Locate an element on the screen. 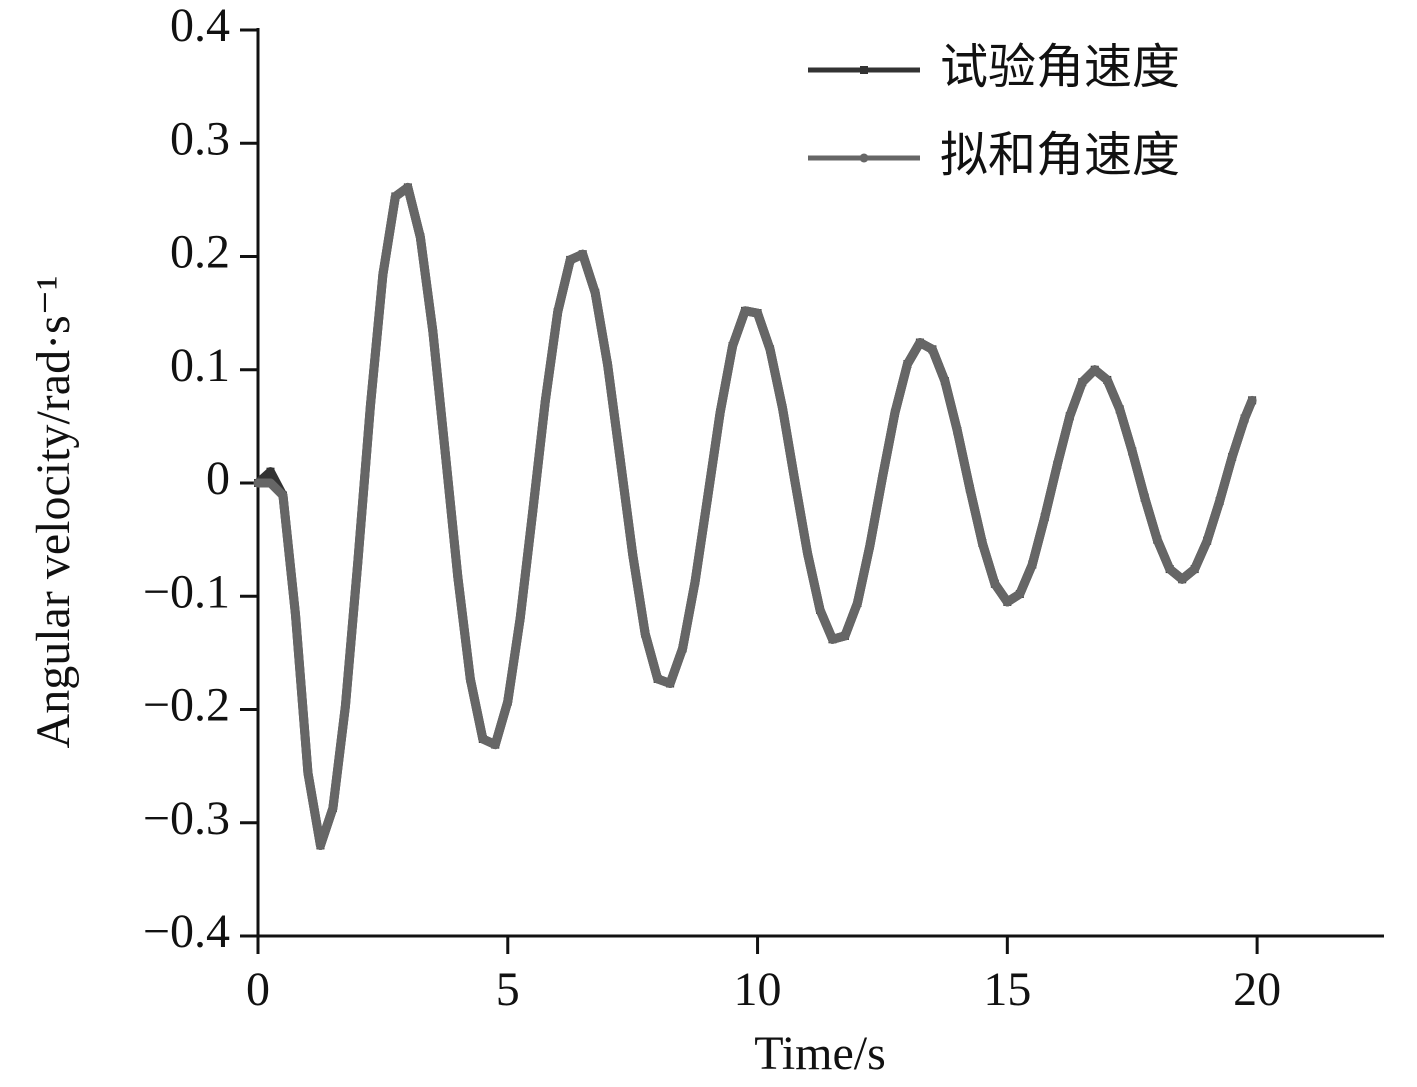 The height and width of the screenshot is (1087, 1417). y-tick-label: 0.1 is located at coordinates (200, 365).